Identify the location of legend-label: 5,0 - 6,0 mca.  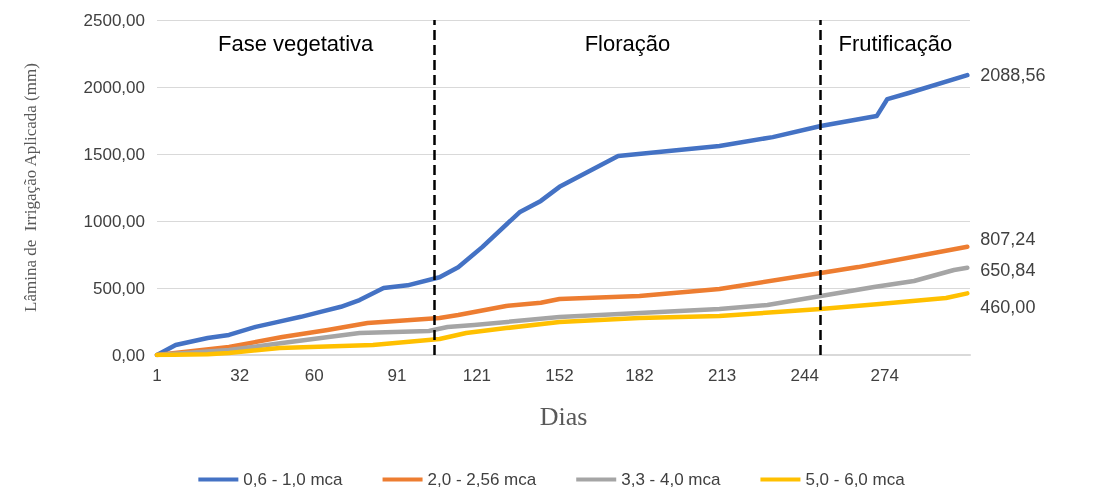
(855, 479).